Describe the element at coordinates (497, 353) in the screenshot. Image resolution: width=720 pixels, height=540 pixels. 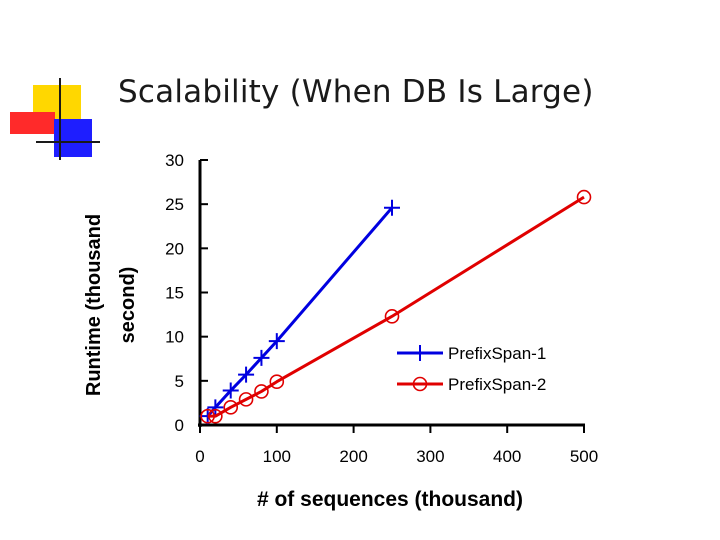
I see `legend-label: PrefixSpan-1` at that location.